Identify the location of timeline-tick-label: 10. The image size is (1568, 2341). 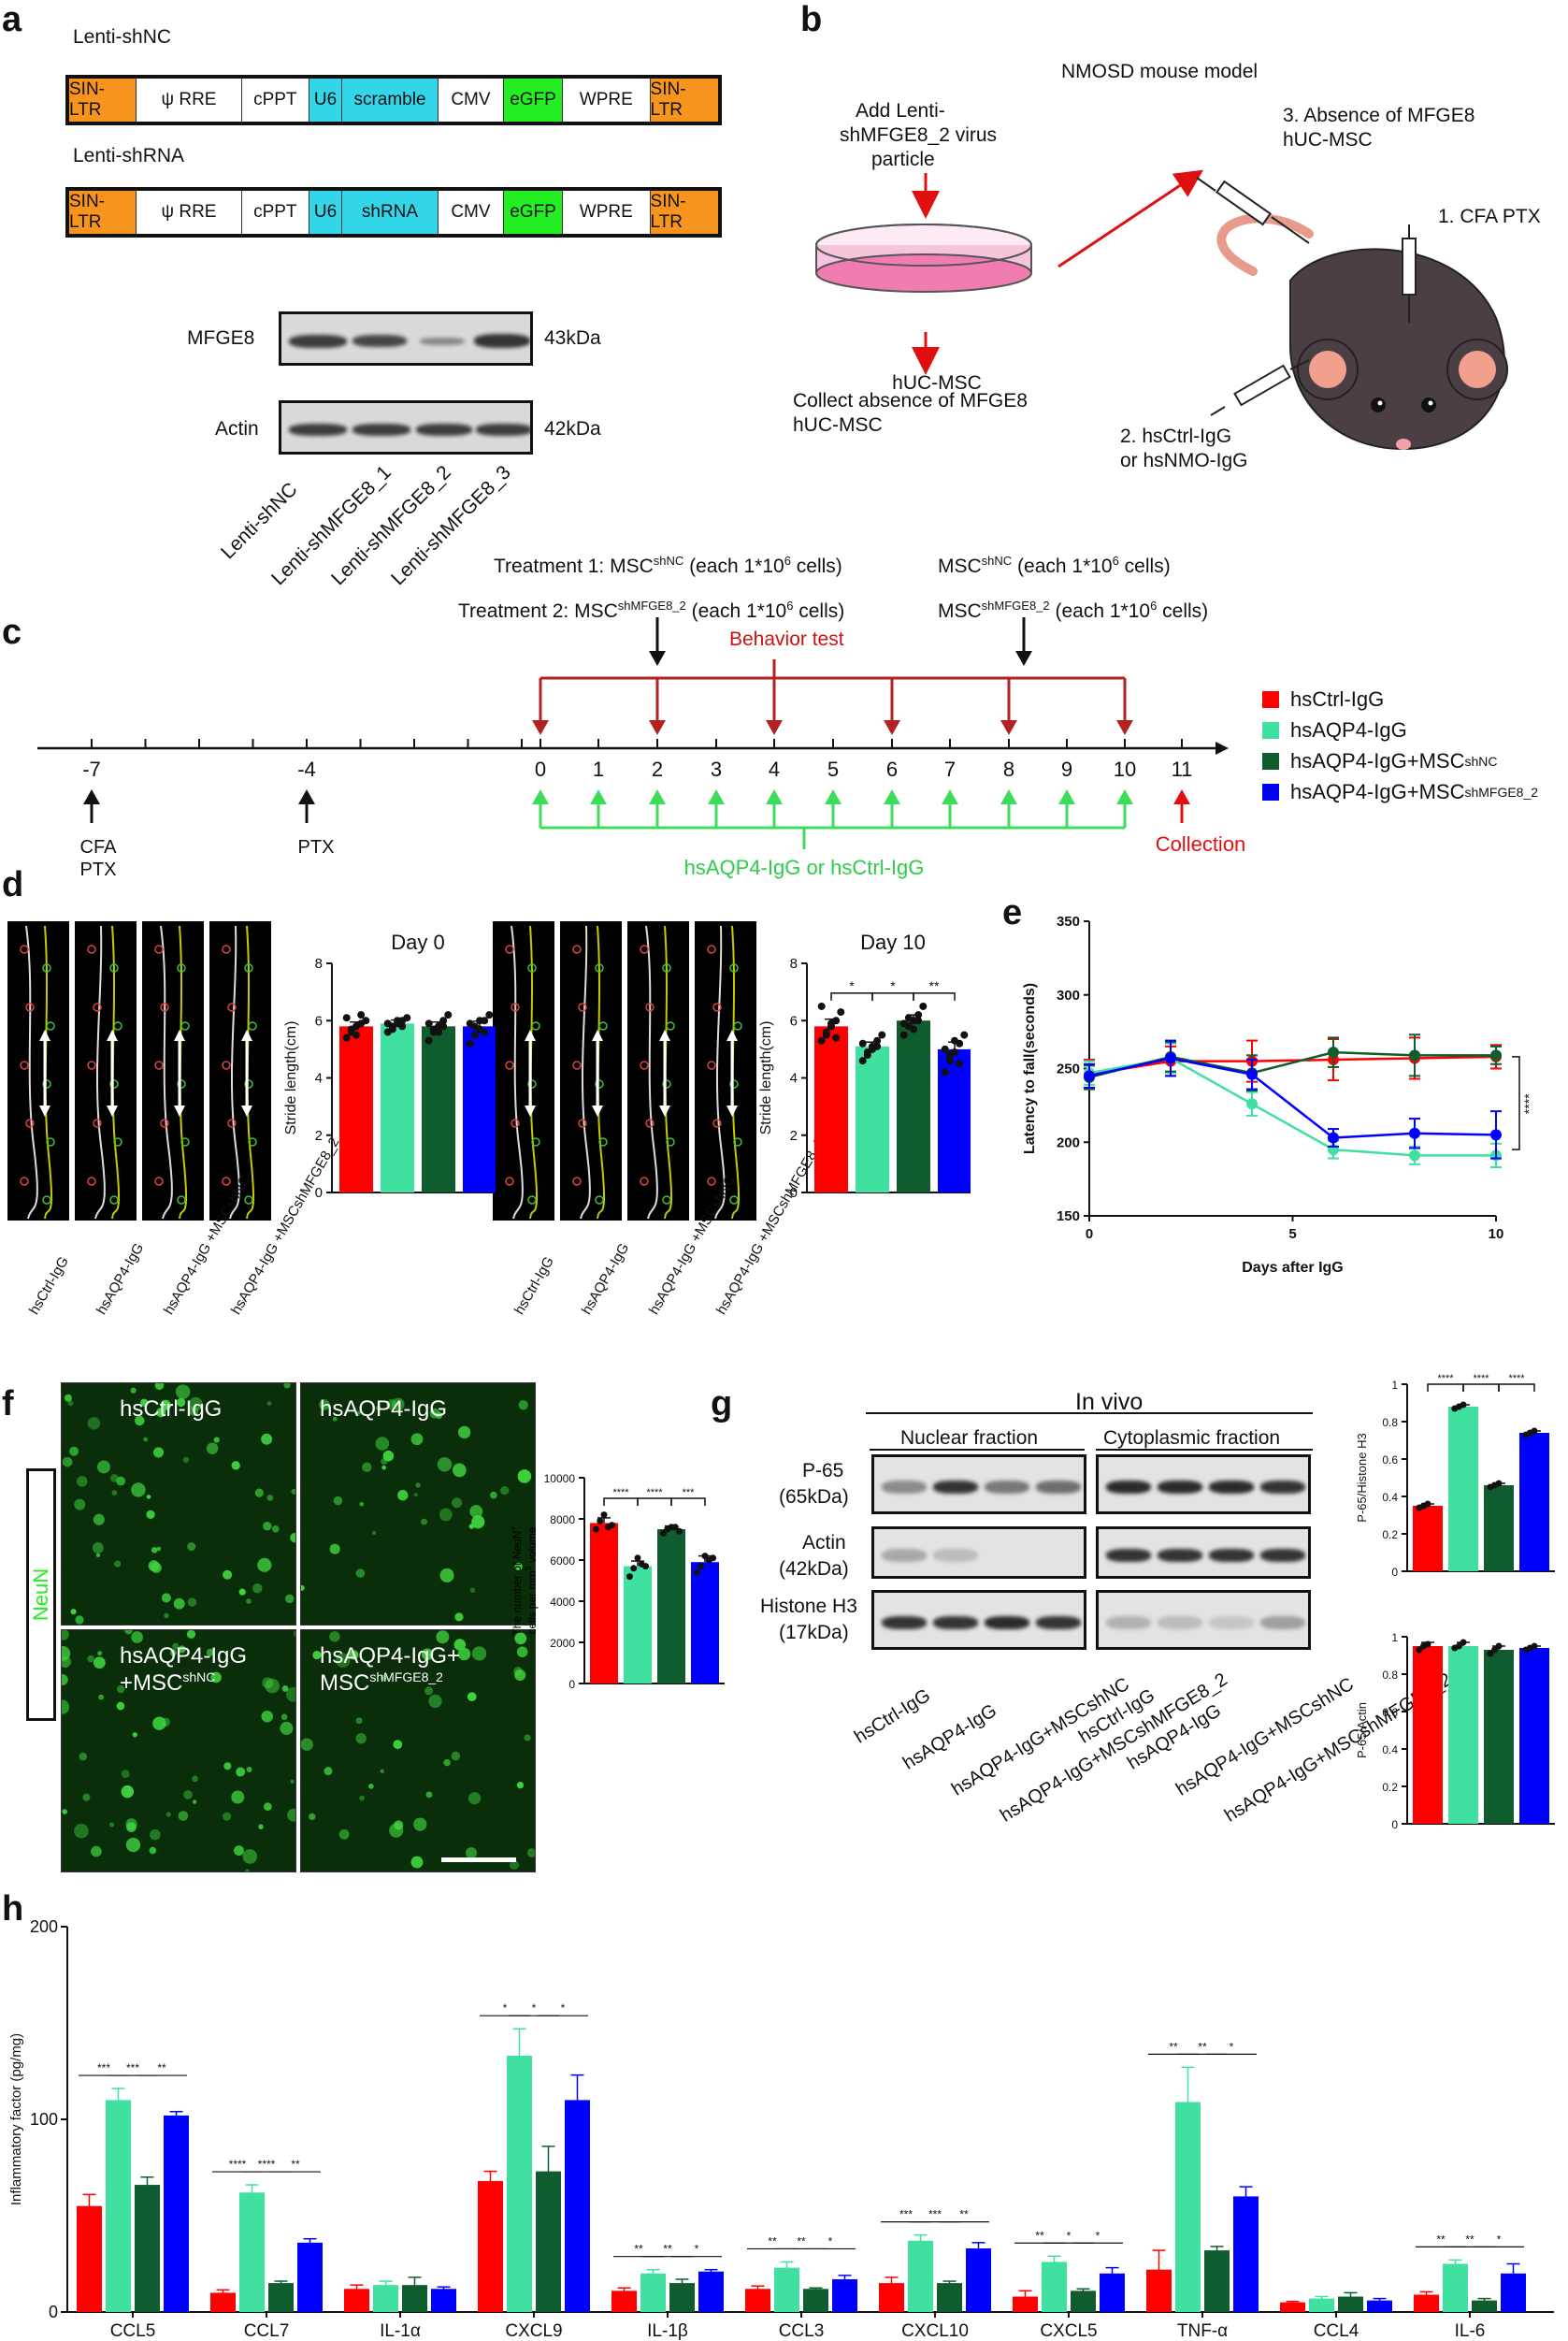
(1125, 769).